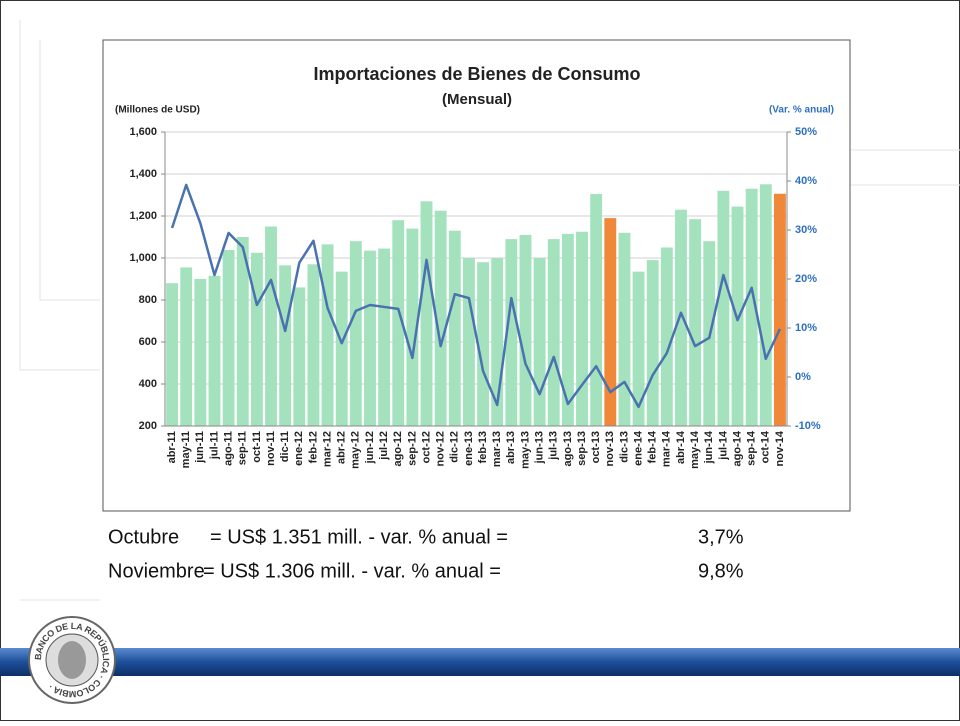  What do you see at coordinates (229, 448) in the screenshot?
I see `x-tick-label: ago-11` at bounding box center [229, 448].